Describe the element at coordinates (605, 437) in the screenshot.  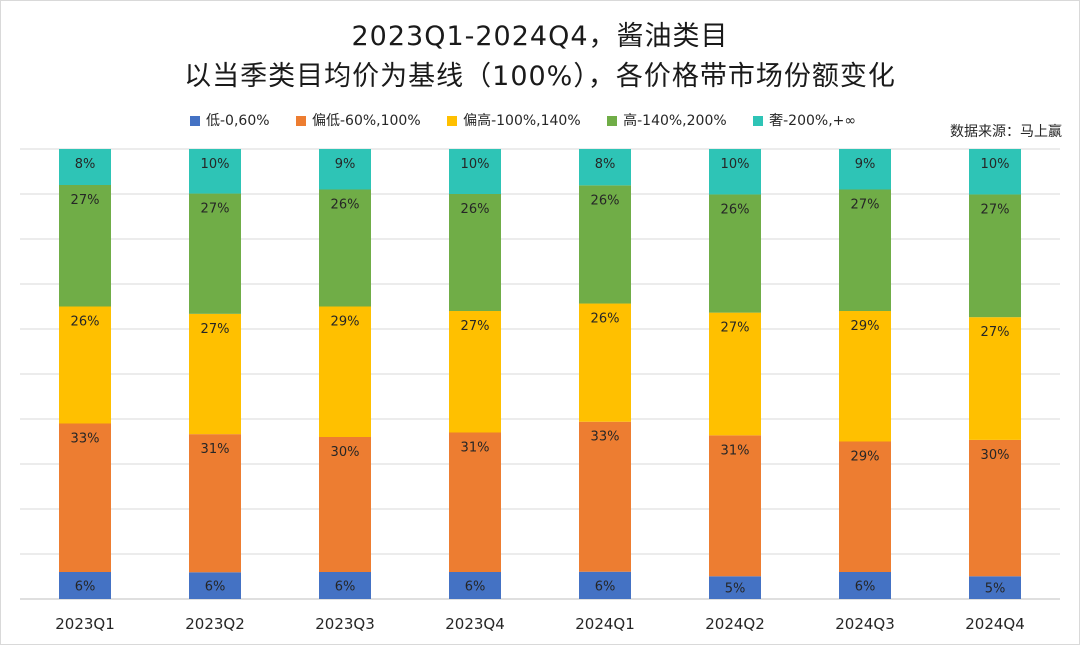
I see `data-label-below-2024Q1: 33%` at that location.